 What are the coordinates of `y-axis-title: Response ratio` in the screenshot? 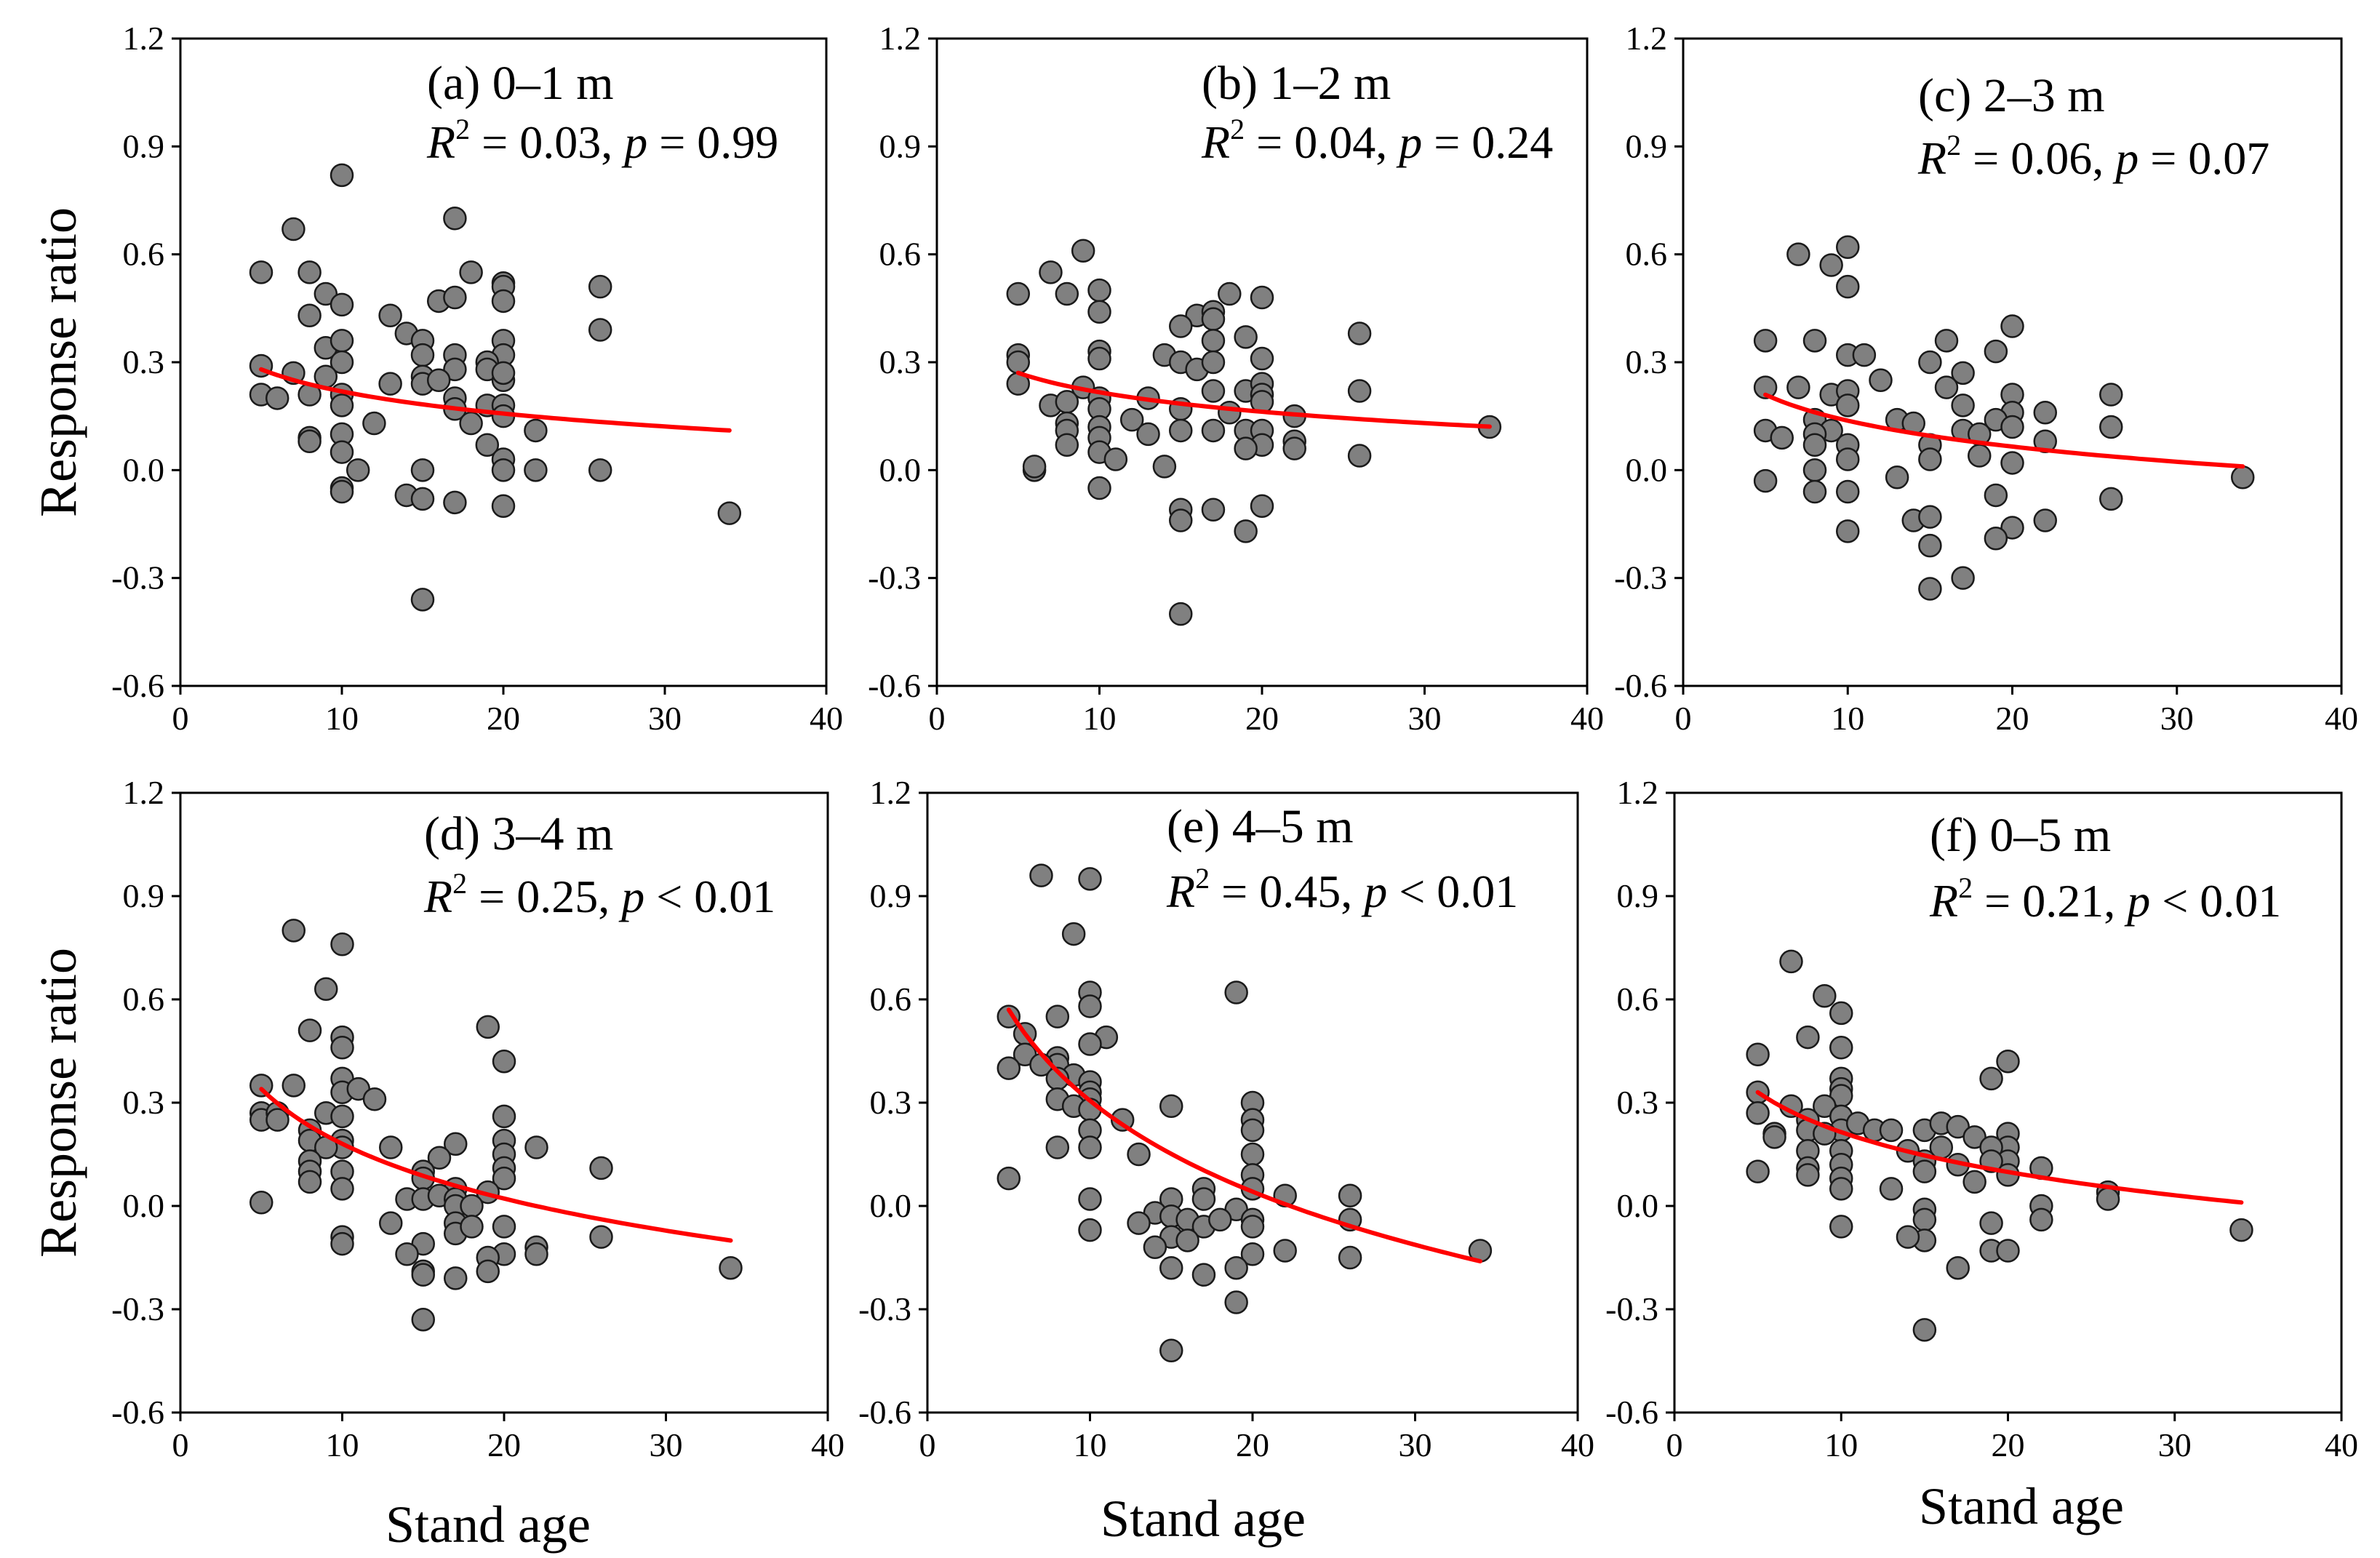 It's located at (58, 362).